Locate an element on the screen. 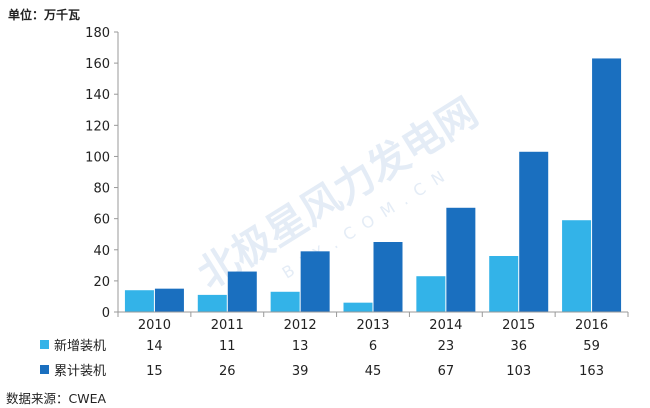 This screenshot has width=650, height=408. bar-new-2015 is located at coordinates (504, 284).